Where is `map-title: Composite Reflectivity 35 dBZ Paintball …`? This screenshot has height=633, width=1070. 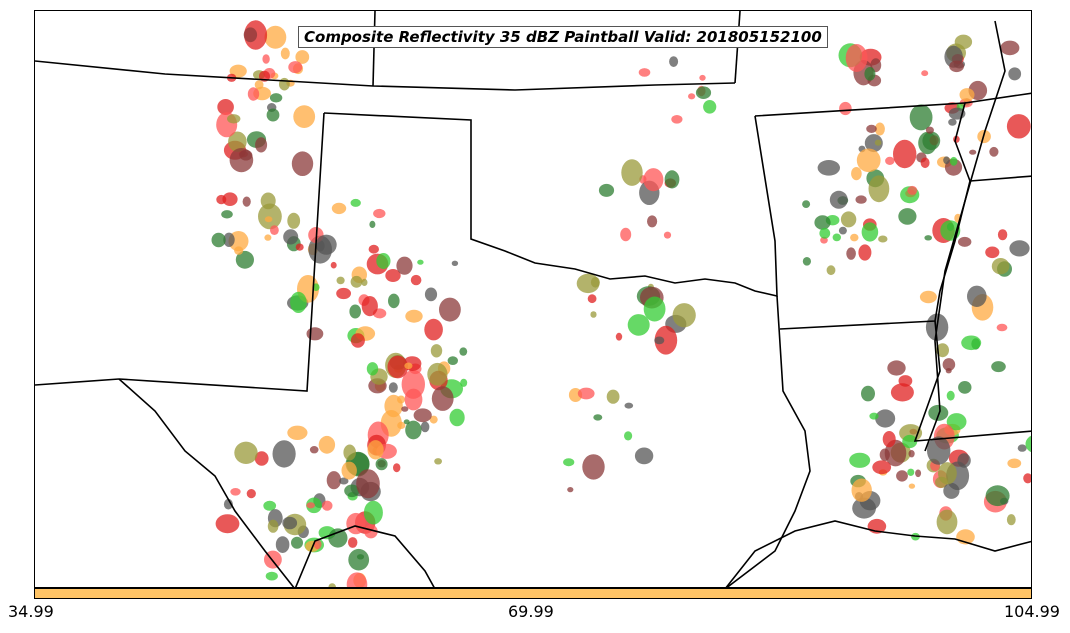
map-title: Composite Reflectivity 35 dBZ Paintball … is located at coordinates (563, 37).